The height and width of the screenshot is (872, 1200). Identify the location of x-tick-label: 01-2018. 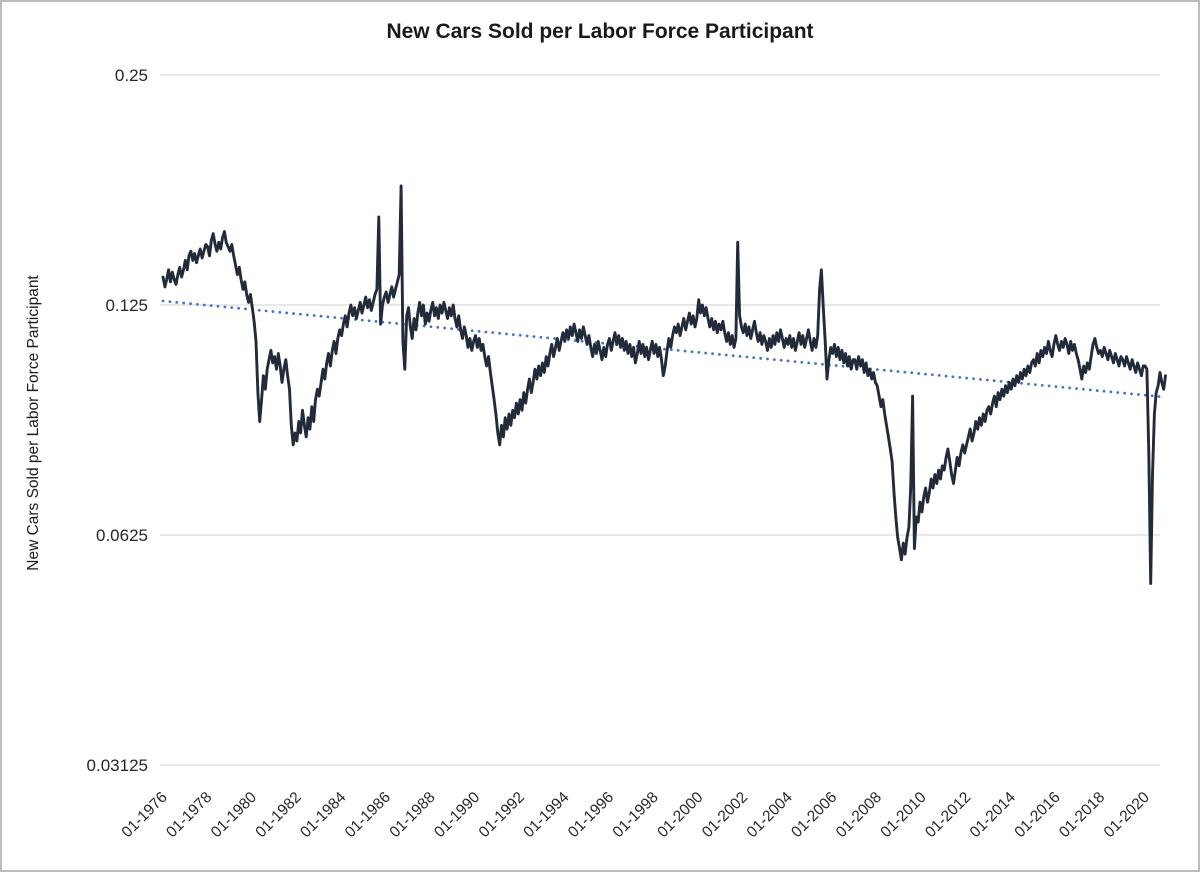
(1082, 815).